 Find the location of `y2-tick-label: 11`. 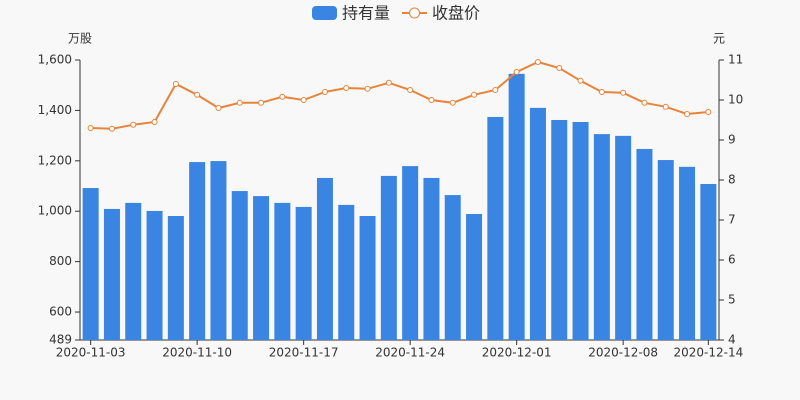

y2-tick-label: 11 is located at coordinates (735, 60).